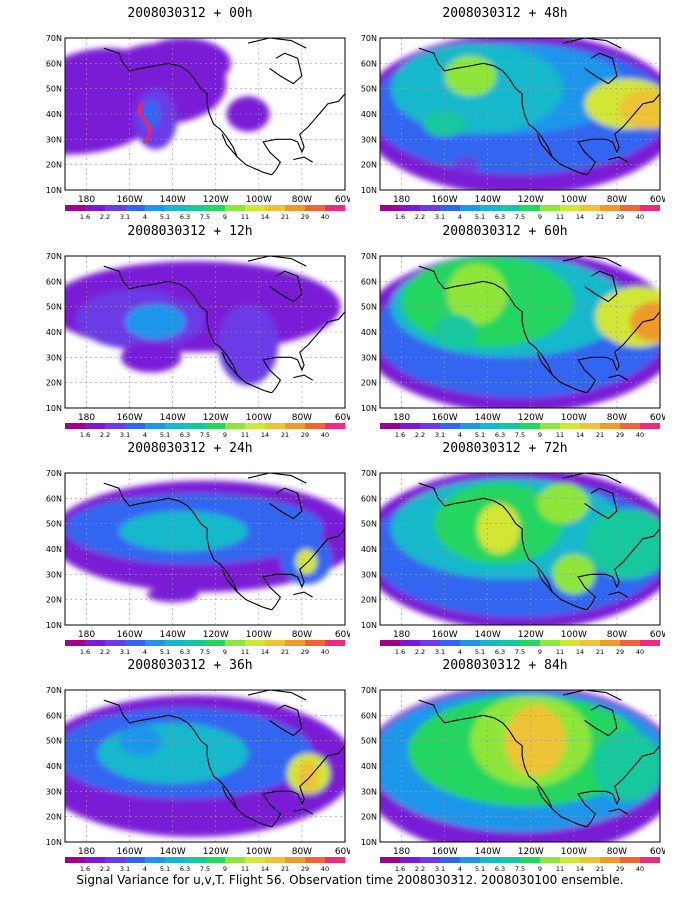 The image size is (700, 900). What do you see at coordinates (560, 434) in the screenshot?
I see `colorbar-label: 11` at bounding box center [560, 434].